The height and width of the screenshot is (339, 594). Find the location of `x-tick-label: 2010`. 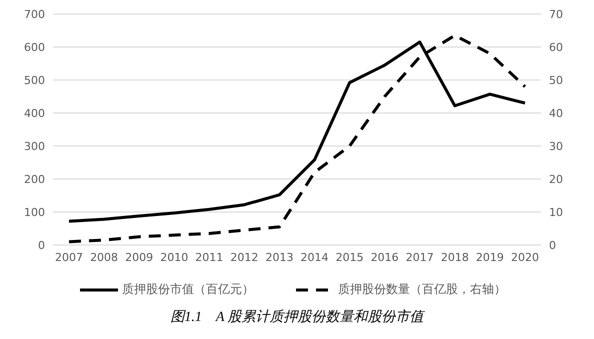

x-tick-label: 2010 is located at coordinates (174, 257).